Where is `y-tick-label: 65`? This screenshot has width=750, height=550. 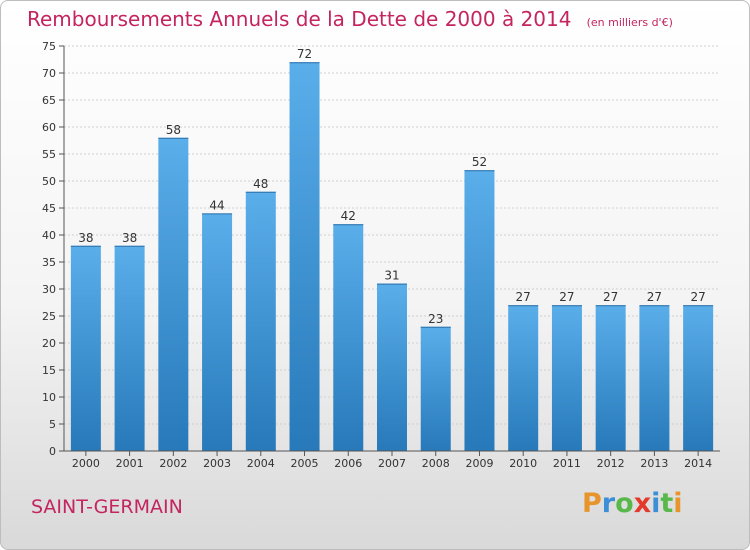 y-tick-label: 65 is located at coordinates (49, 100).